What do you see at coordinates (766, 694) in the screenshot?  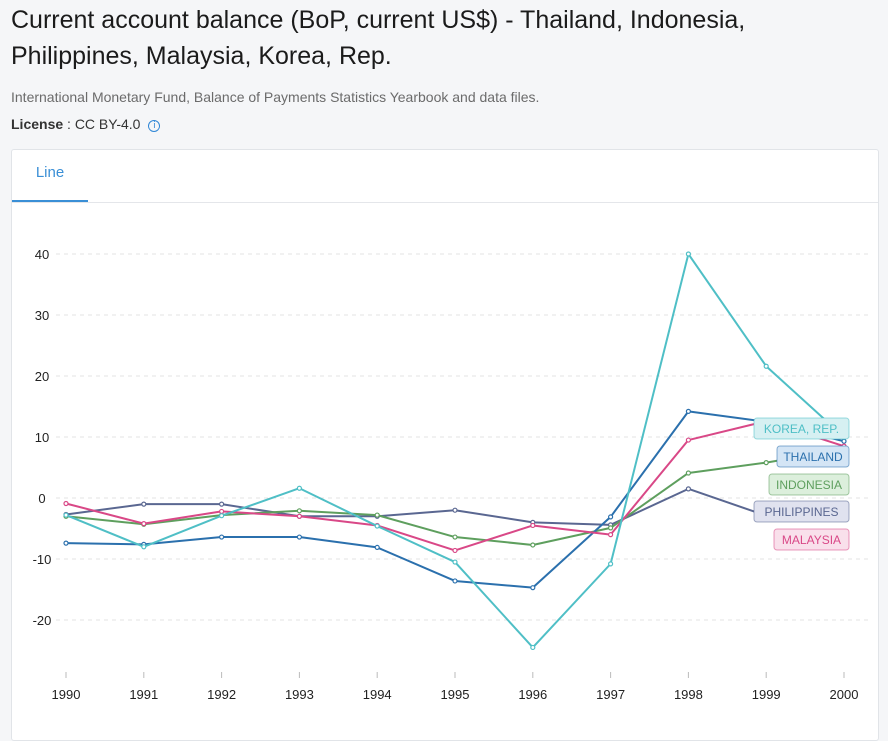 I see `x-tick-label: 1999` at bounding box center [766, 694].